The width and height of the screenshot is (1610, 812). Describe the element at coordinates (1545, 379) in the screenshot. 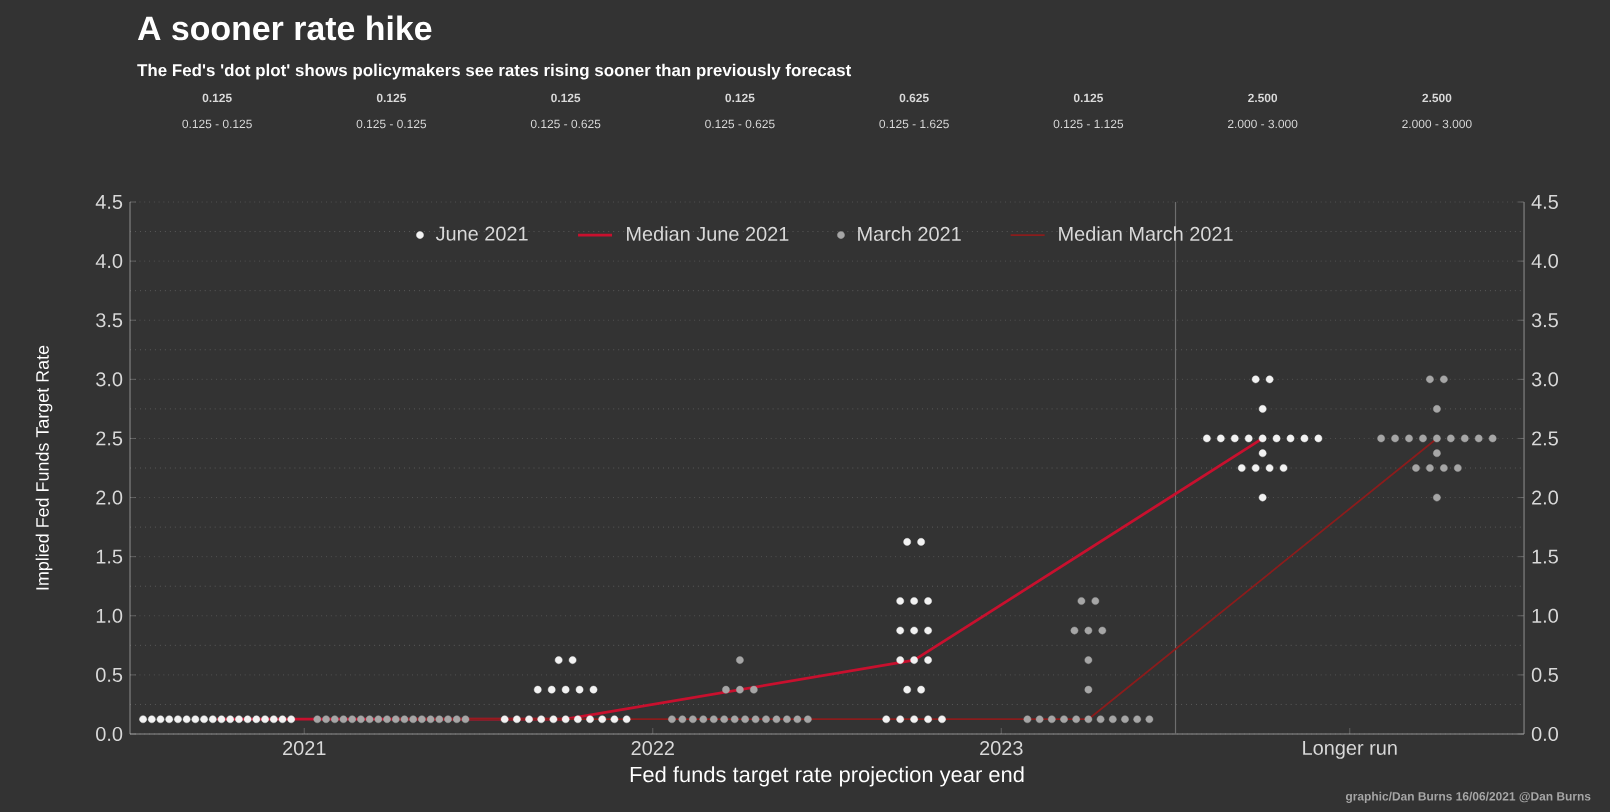

I see `y2-tick-label: 3.0` at that location.